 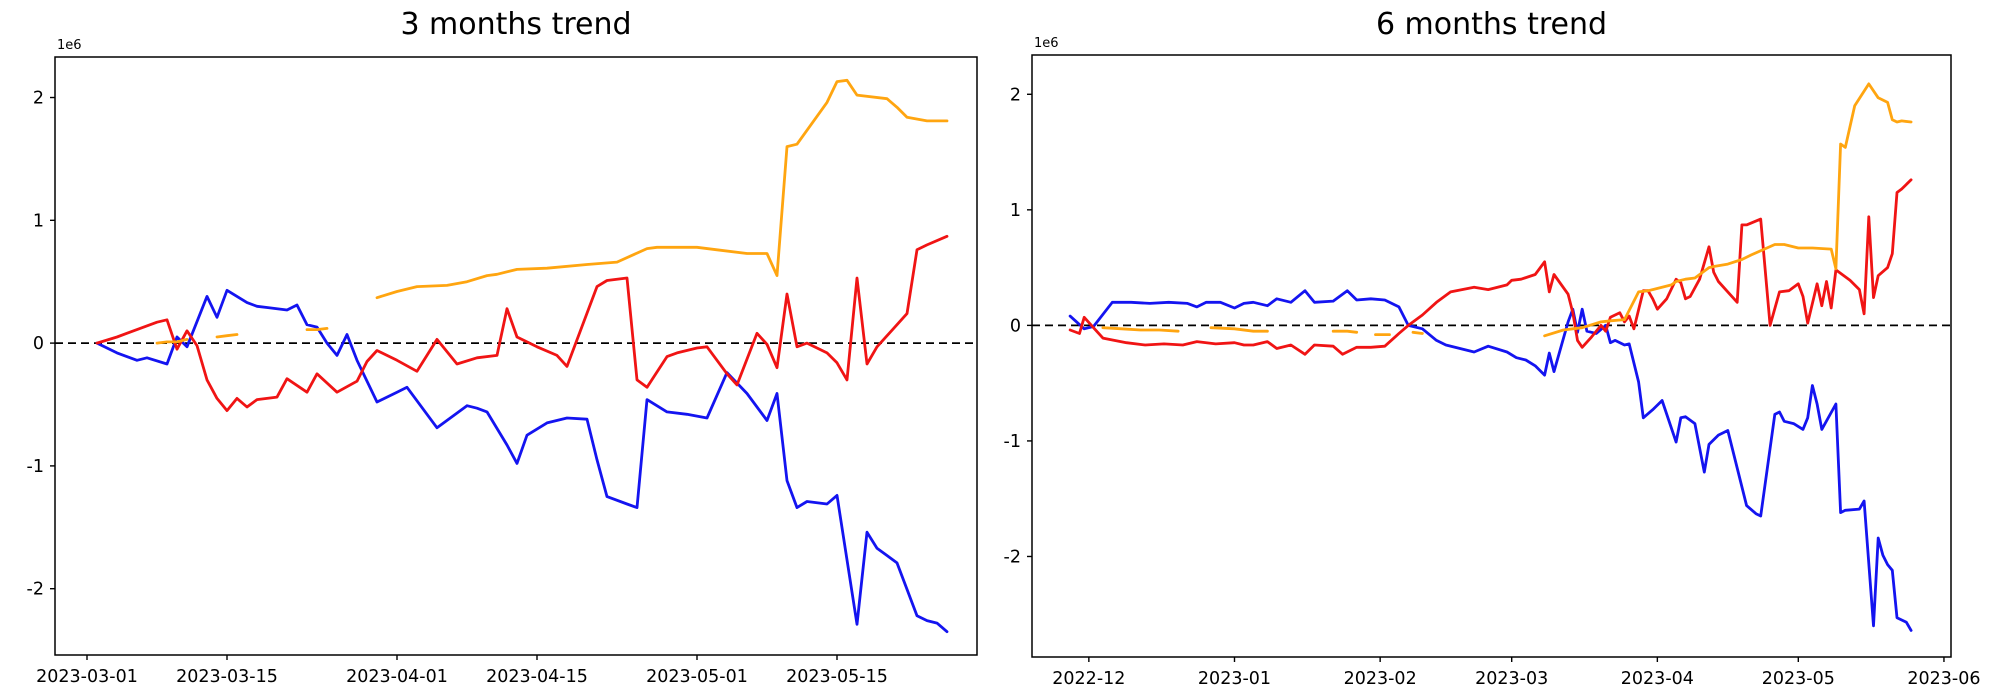 What do you see at coordinates (697, 677) in the screenshot?
I see `x-tick-label: 2023-05-01` at bounding box center [697, 677].